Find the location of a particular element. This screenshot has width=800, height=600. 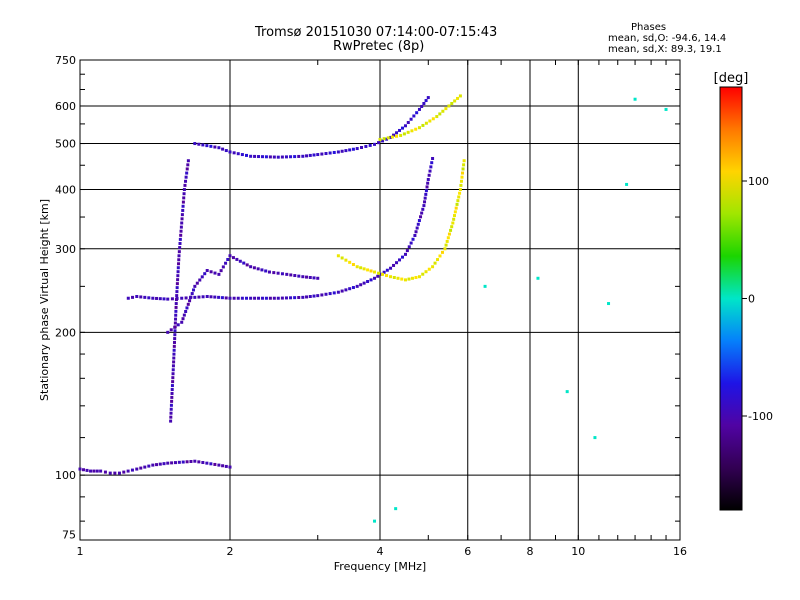

stats-o-mode: mean, sd,O: -94.6, 14.4 is located at coordinates (667, 38).